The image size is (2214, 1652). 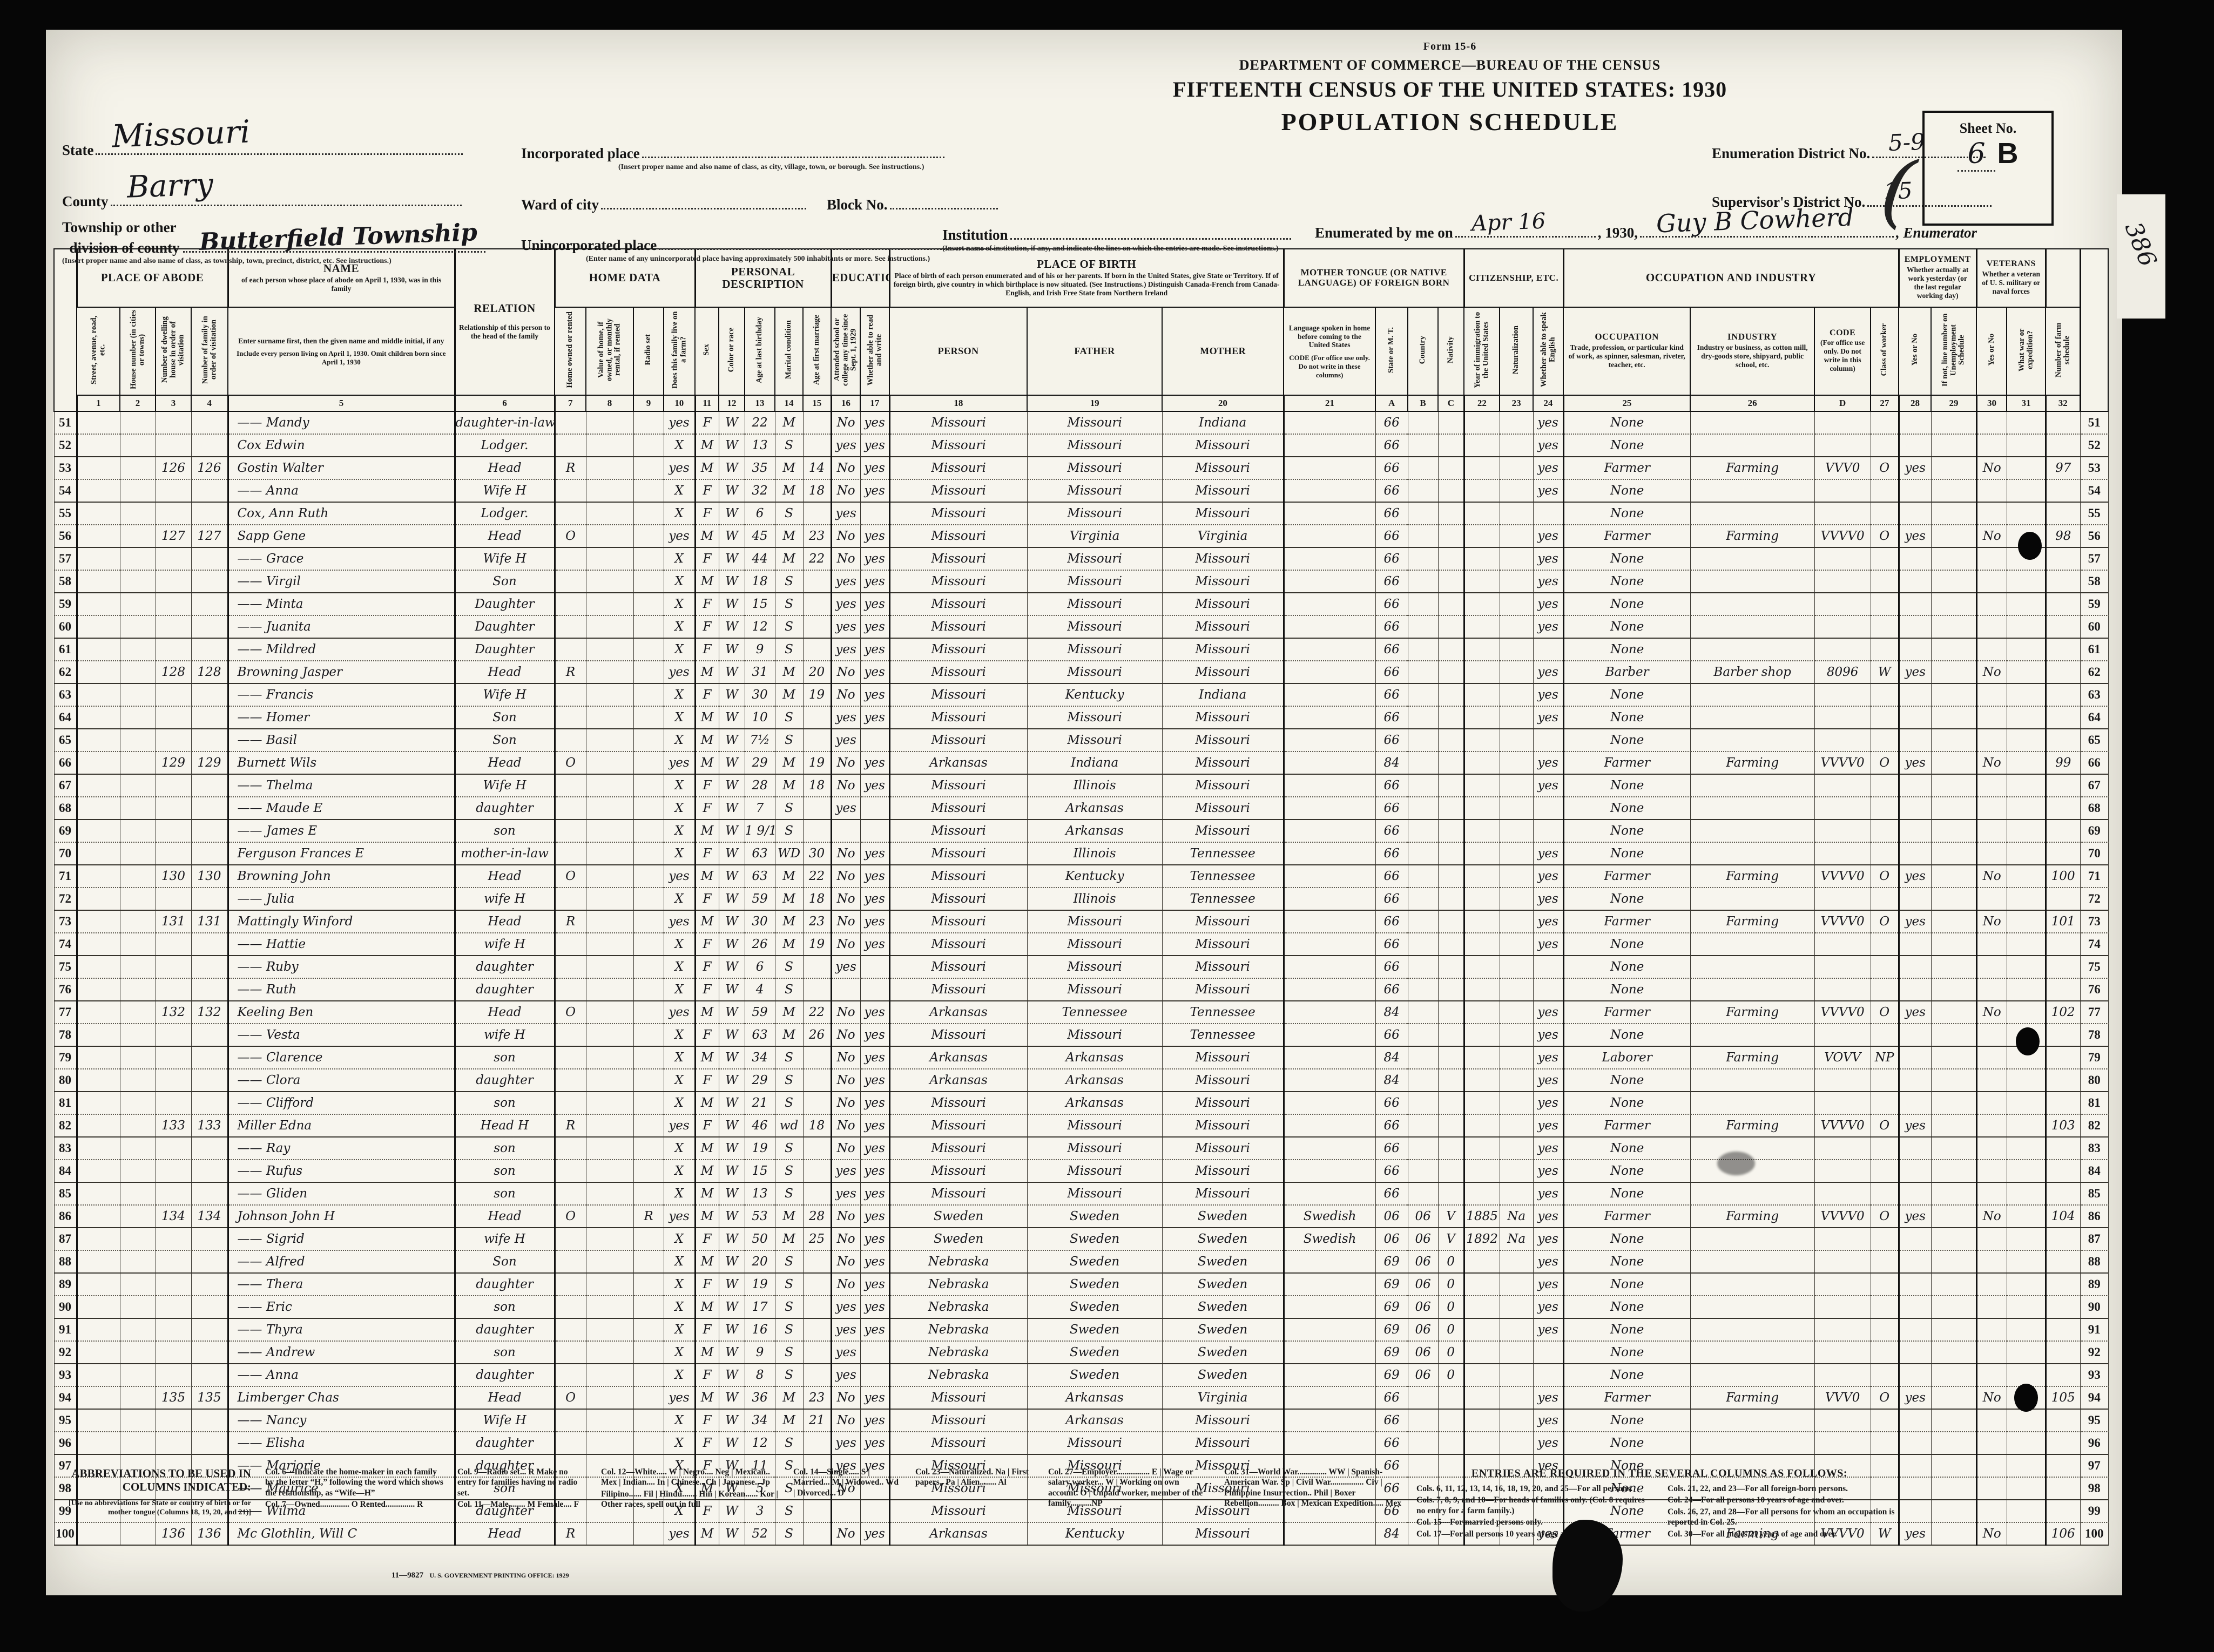 What do you see at coordinates (679, 672) in the screenshot?
I see `cell-farm: yes` at bounding box center [679, 672].